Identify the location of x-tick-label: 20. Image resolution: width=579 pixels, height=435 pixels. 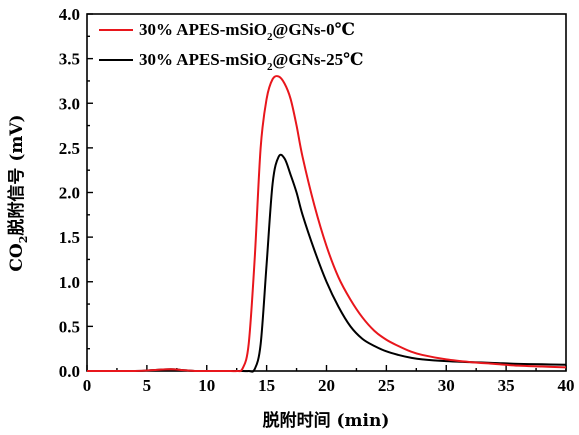
(326, 385).